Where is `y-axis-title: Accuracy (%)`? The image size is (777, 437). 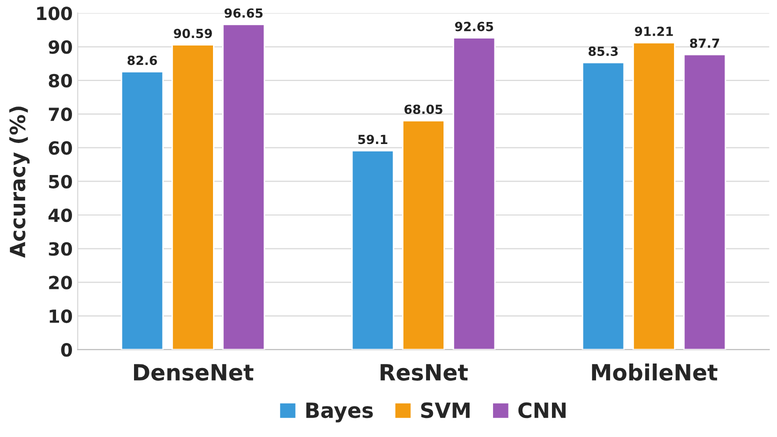 y-axis-title: Accuracy (%) is located at coordinates (19, 182).